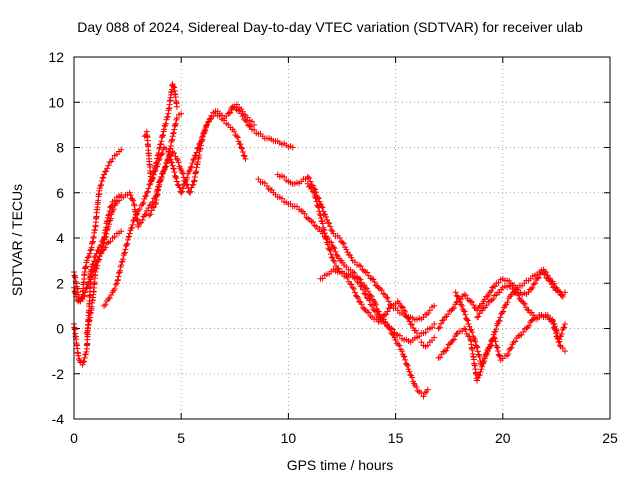  I want to click on x-tick-label: 15, so click(396, 438).